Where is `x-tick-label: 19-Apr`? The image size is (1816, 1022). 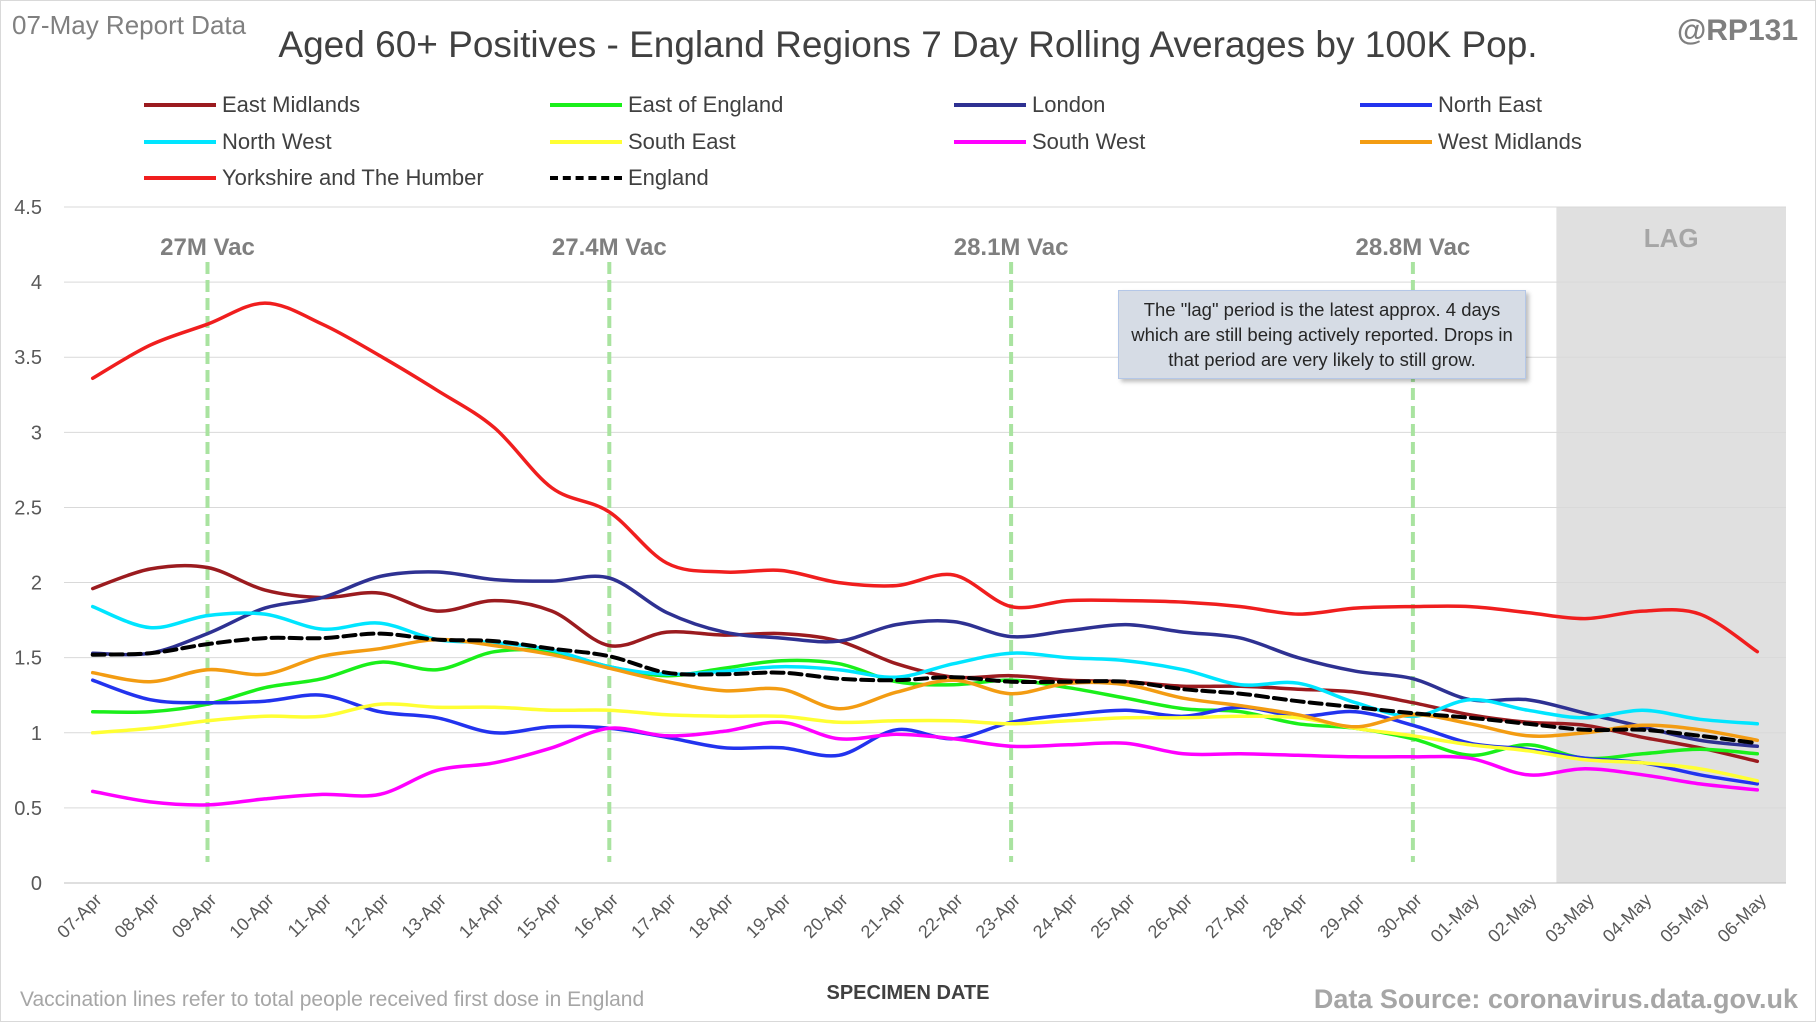 x-tick-label: 19-Apr is located at coordinates (768, 916).